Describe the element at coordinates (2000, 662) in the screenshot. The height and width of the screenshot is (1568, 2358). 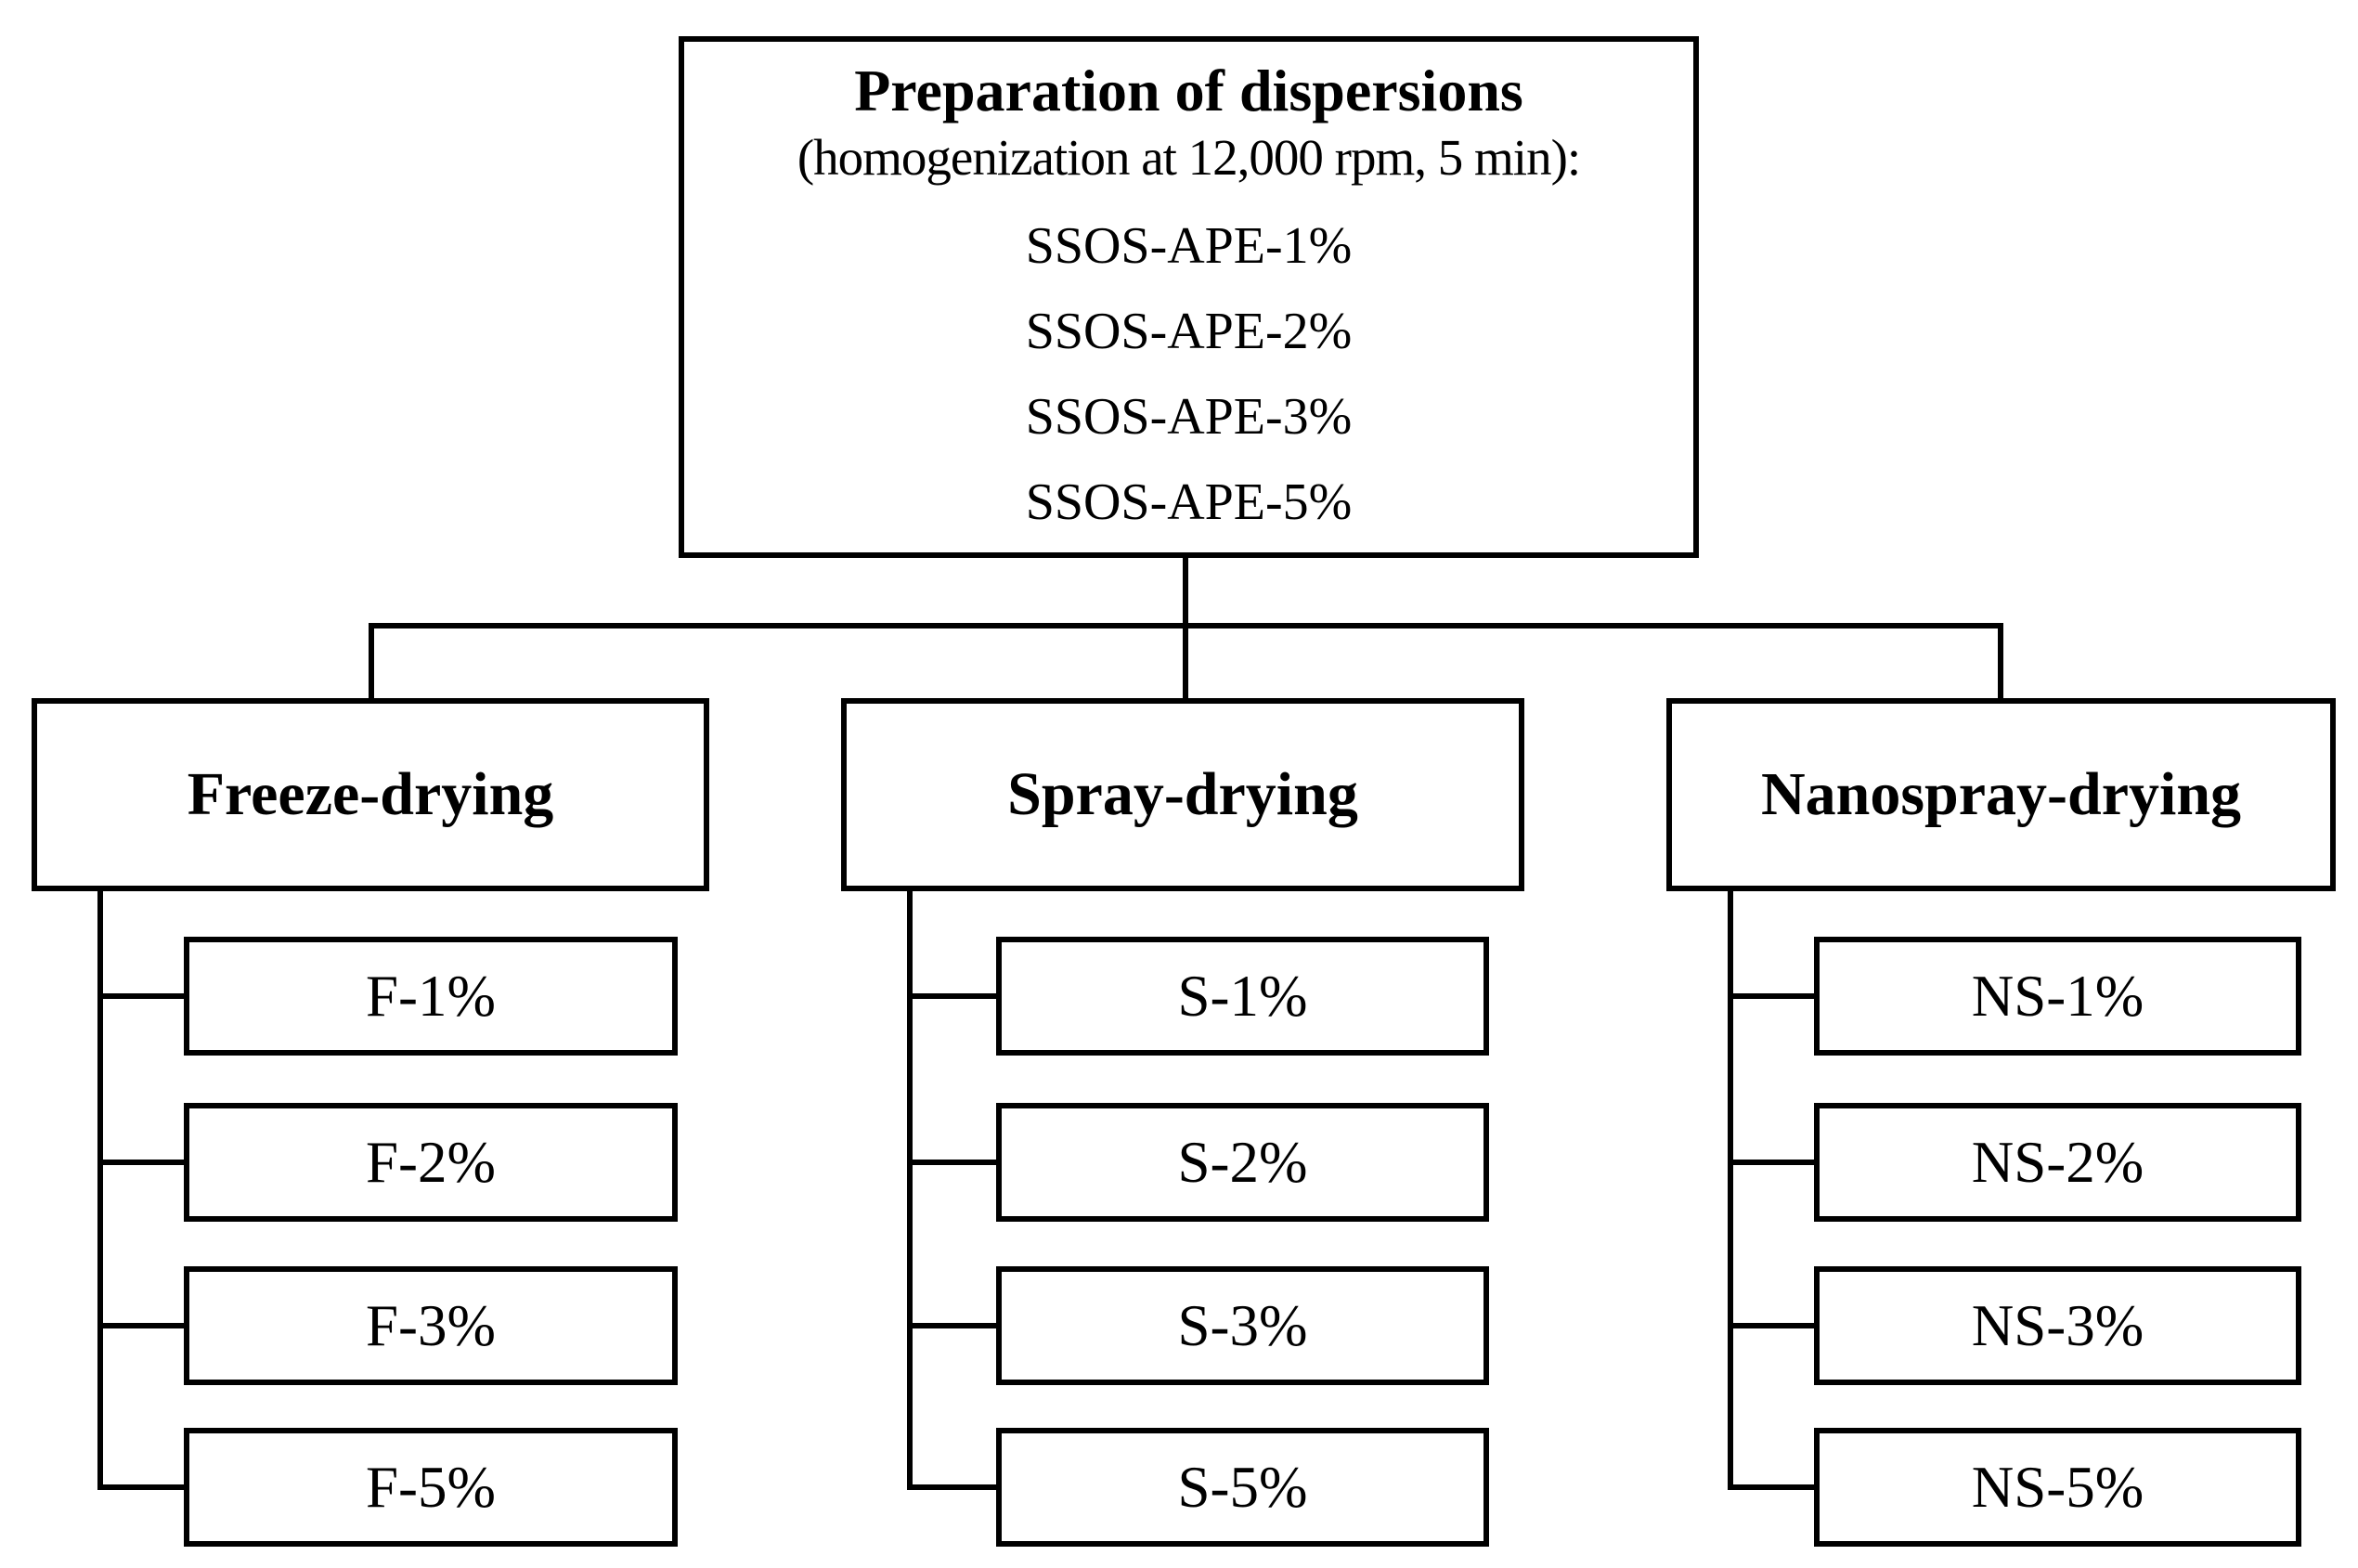
I see `connector-drop-nanospray` at that location.